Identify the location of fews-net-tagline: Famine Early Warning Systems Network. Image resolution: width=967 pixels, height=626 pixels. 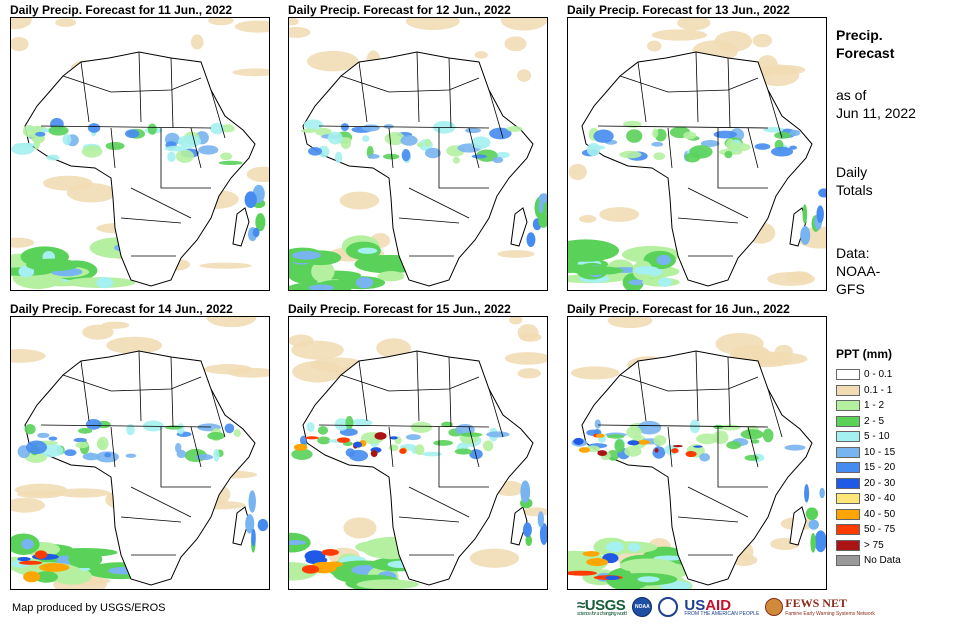
(830, 614).